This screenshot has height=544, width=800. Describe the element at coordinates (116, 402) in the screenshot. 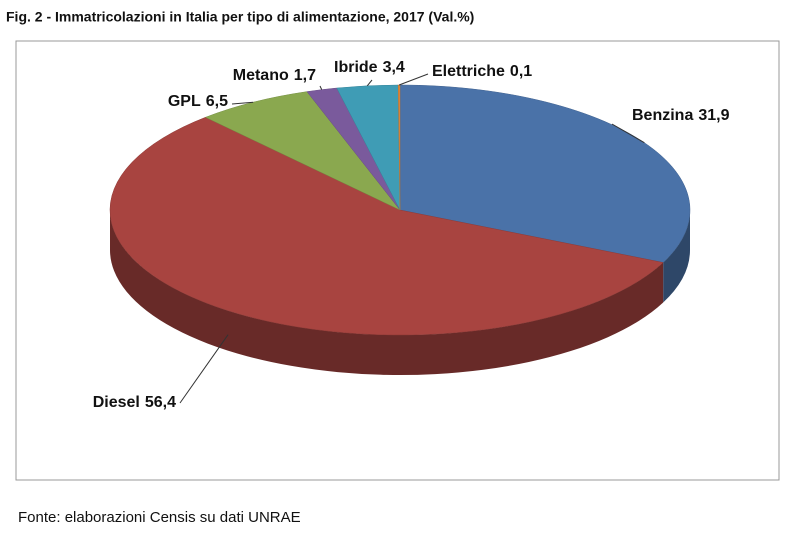

I see `category-label: Diesel` at that location.